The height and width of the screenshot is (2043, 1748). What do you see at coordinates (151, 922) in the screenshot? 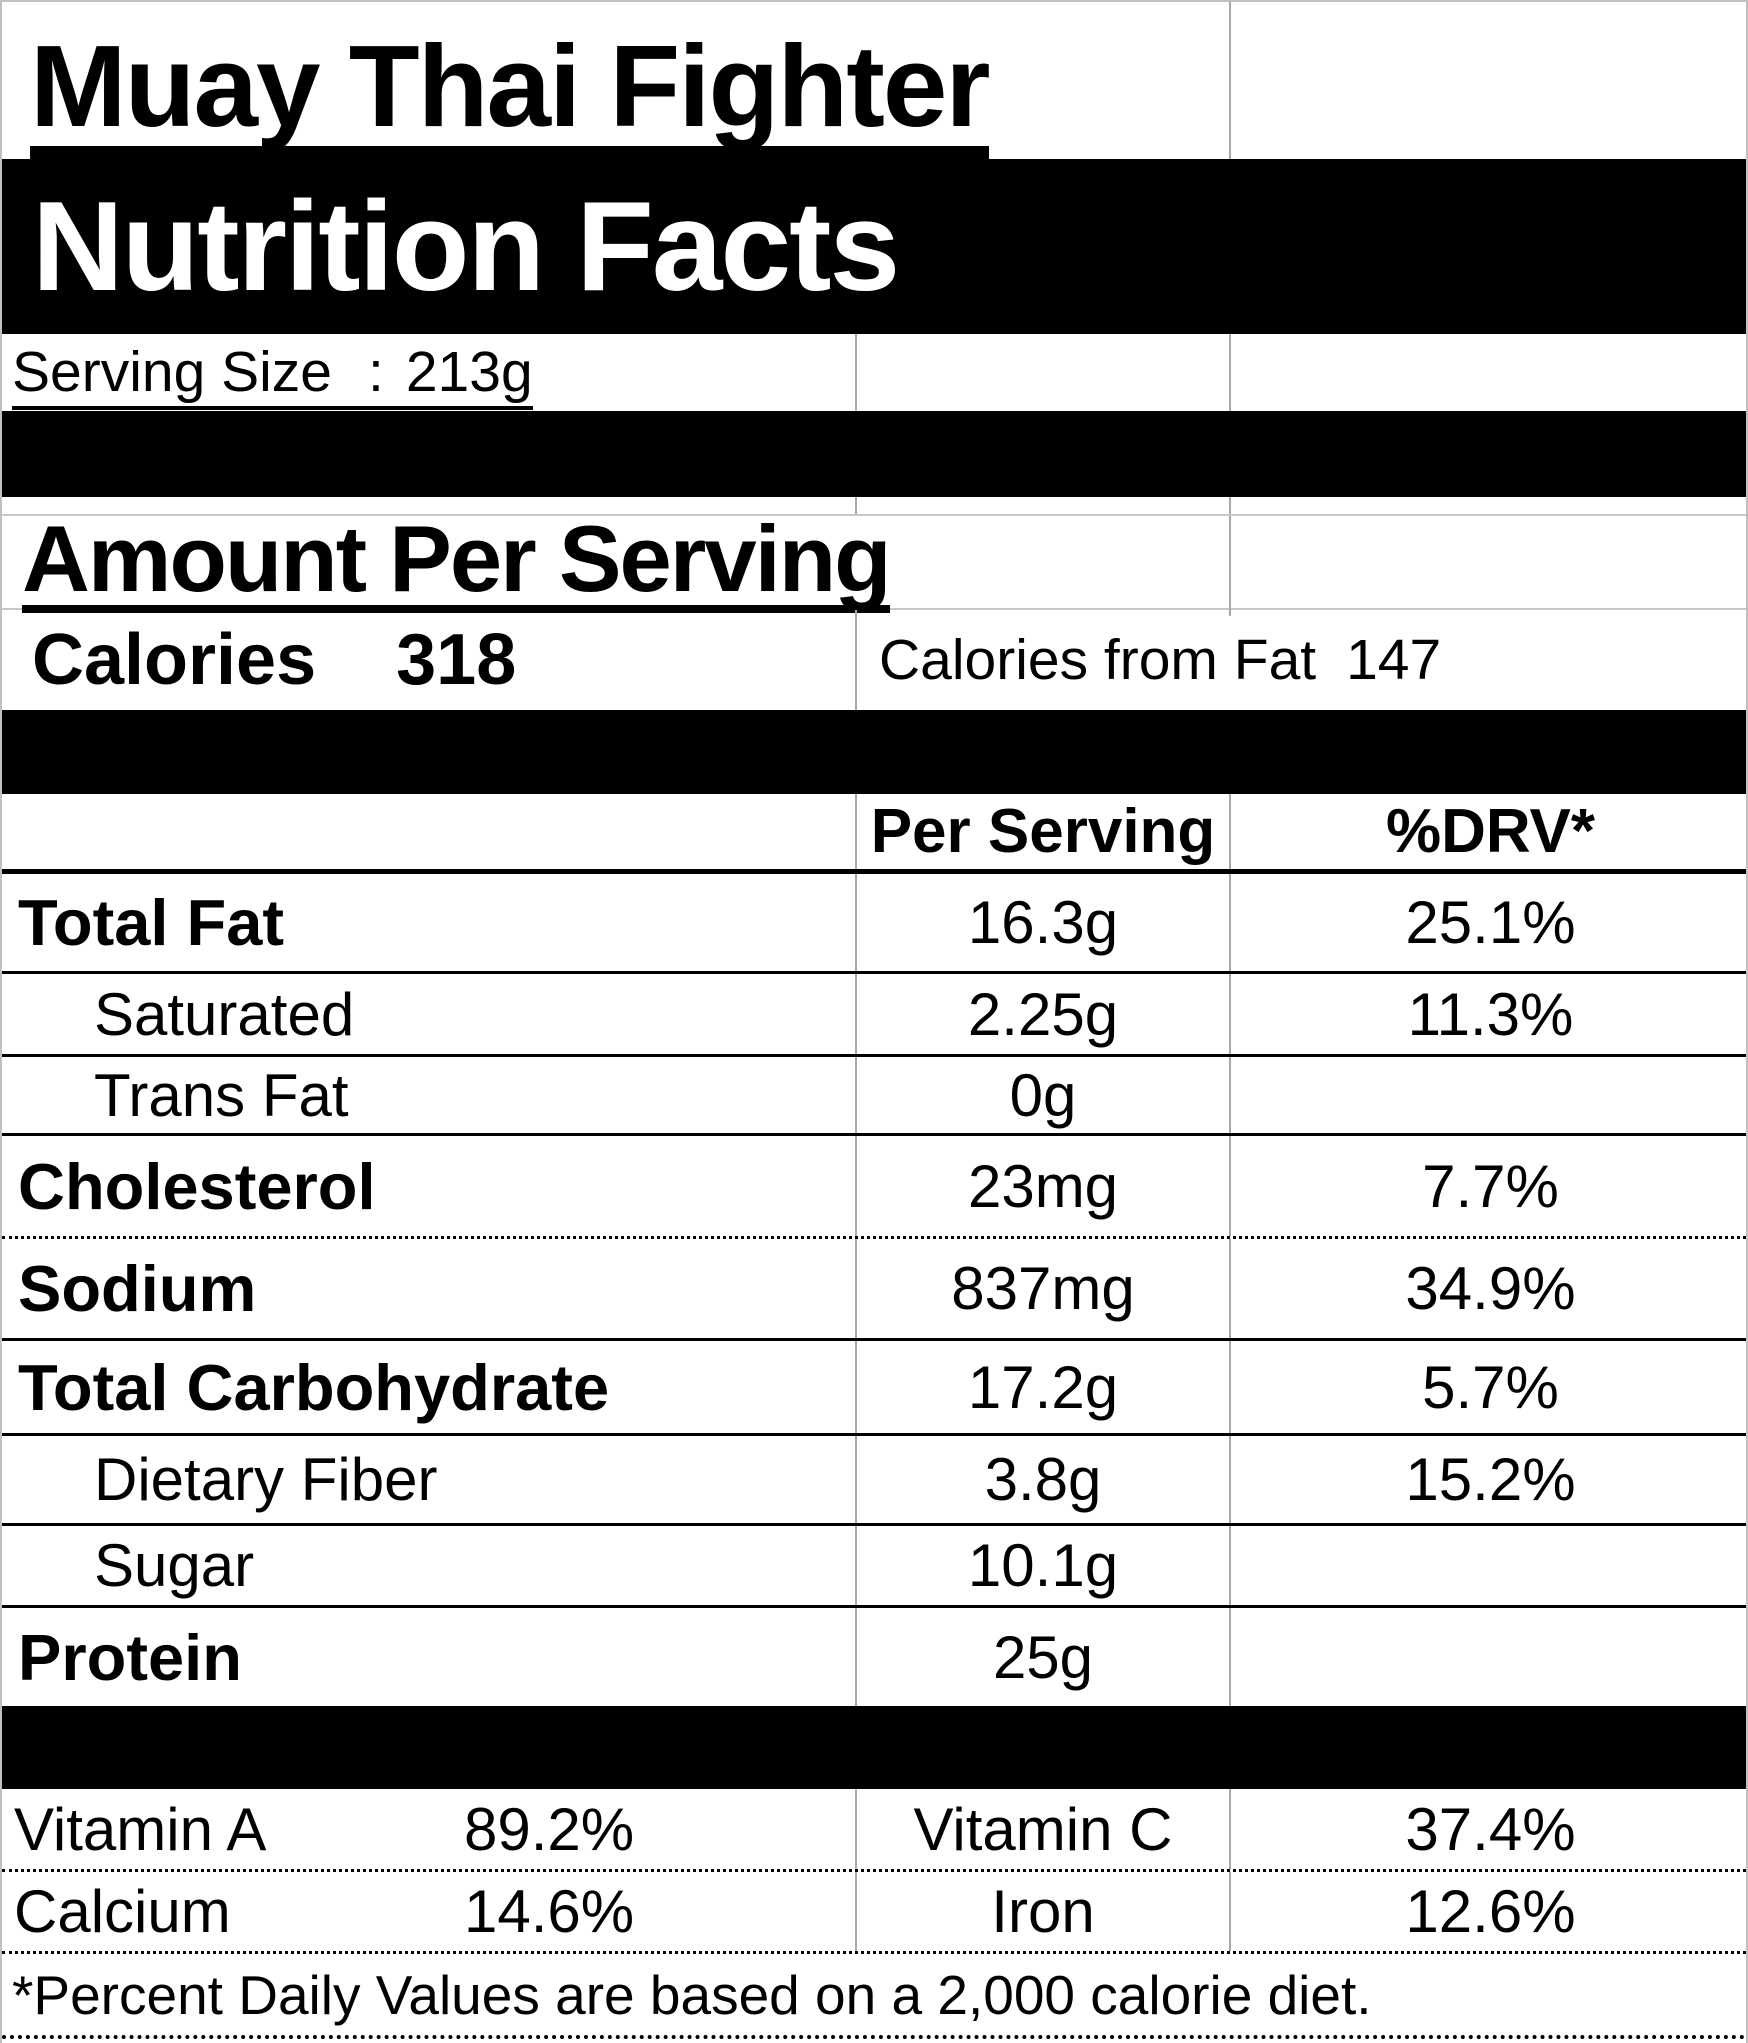
I see `nutrient-name: Total Fat` at bounding box center [151, 922].